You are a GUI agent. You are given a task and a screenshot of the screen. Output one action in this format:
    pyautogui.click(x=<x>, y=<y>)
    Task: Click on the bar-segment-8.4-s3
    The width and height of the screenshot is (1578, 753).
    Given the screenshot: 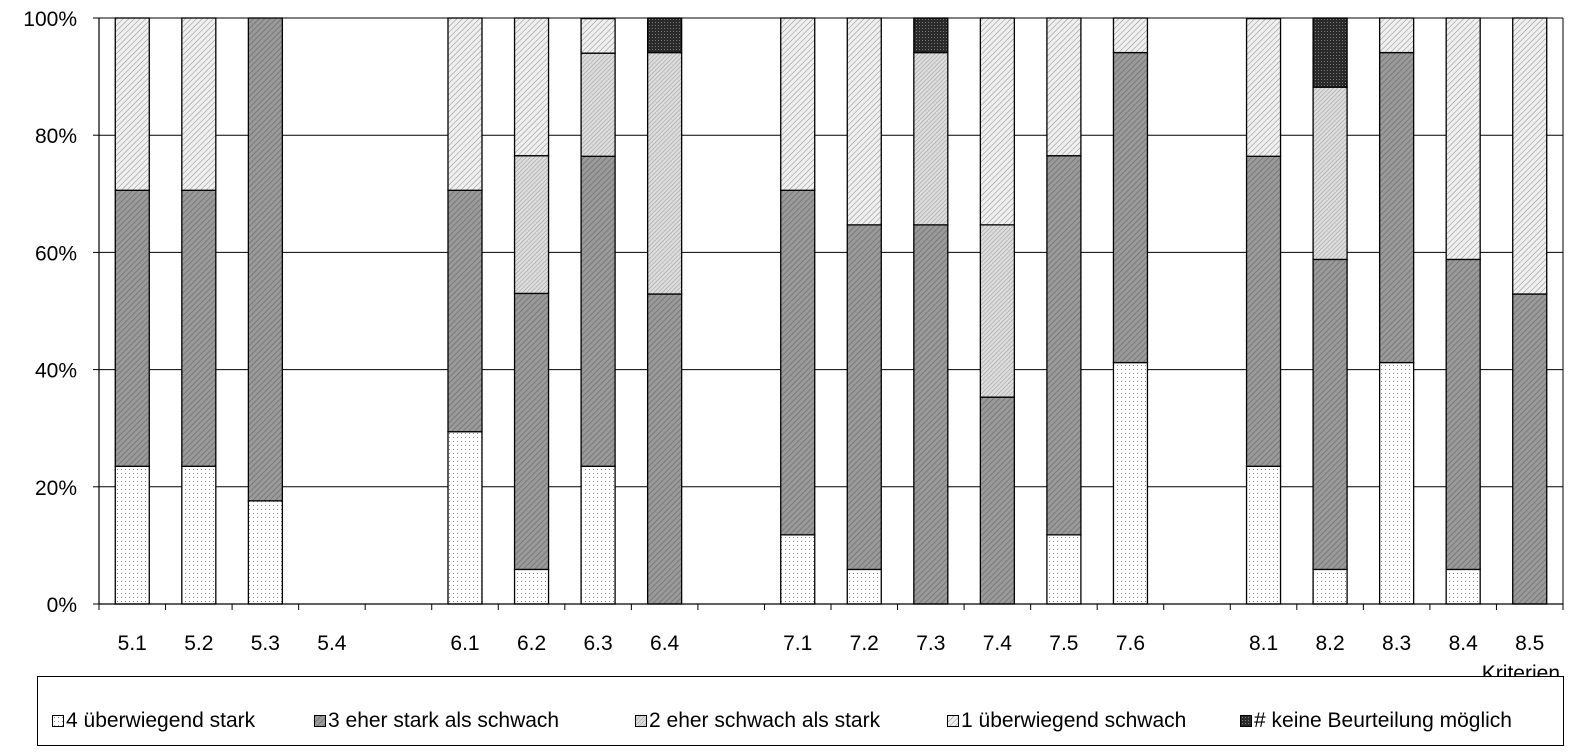 What is the action you would take?
    pyautogui.click(x=1463, y=139)
    